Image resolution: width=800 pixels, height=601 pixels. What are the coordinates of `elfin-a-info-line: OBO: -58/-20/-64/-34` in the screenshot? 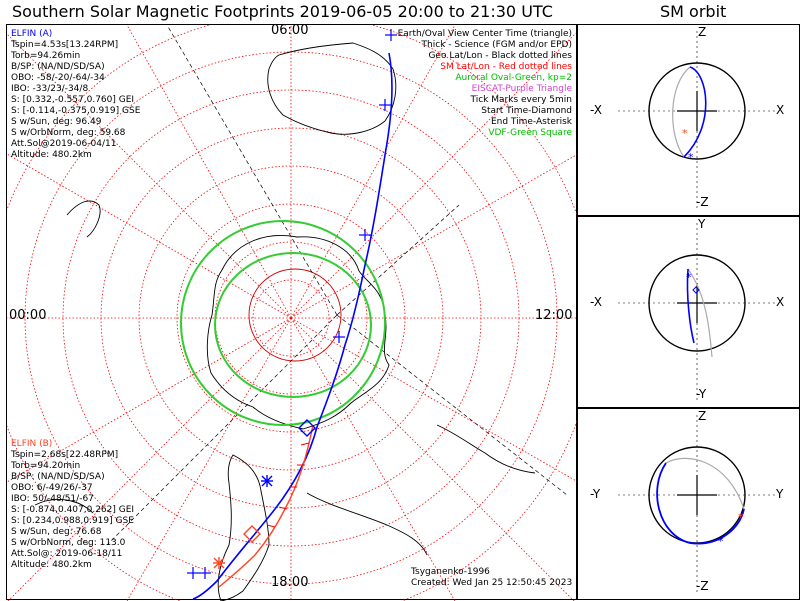 It's located at (58, 78).